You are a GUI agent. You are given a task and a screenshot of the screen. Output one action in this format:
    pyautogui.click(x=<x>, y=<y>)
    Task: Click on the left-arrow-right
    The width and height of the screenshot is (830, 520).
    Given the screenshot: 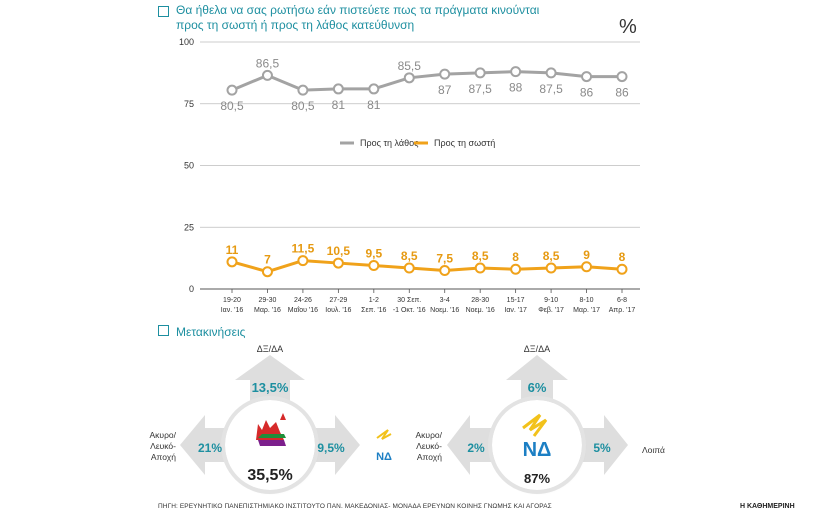 What is the action you would take?
    pyautogui.click(x=471, y=445)
    